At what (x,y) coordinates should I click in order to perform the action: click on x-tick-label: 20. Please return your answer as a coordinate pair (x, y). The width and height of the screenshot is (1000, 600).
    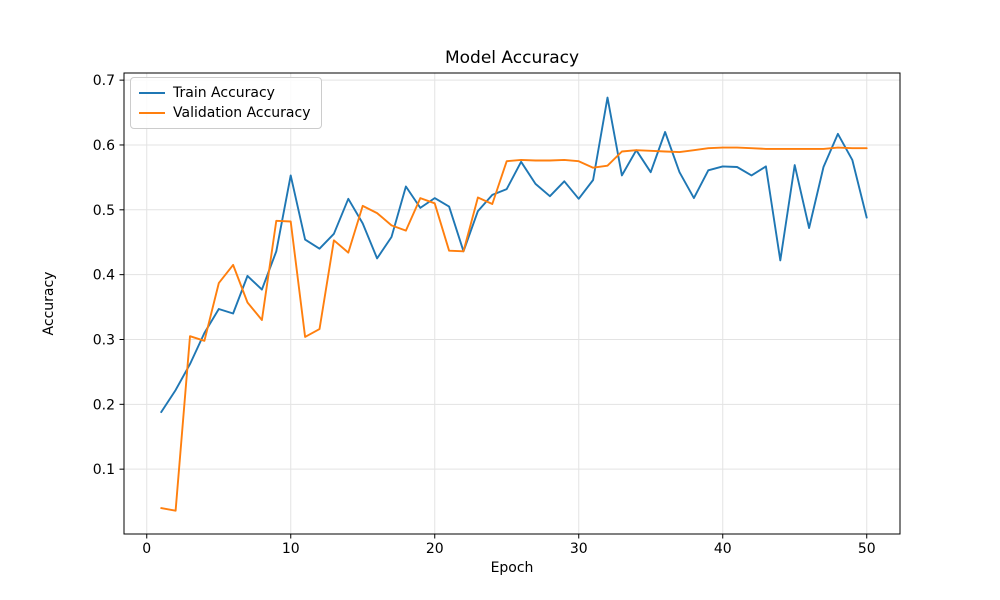
    Looking at the image, I should click on (435, 549).